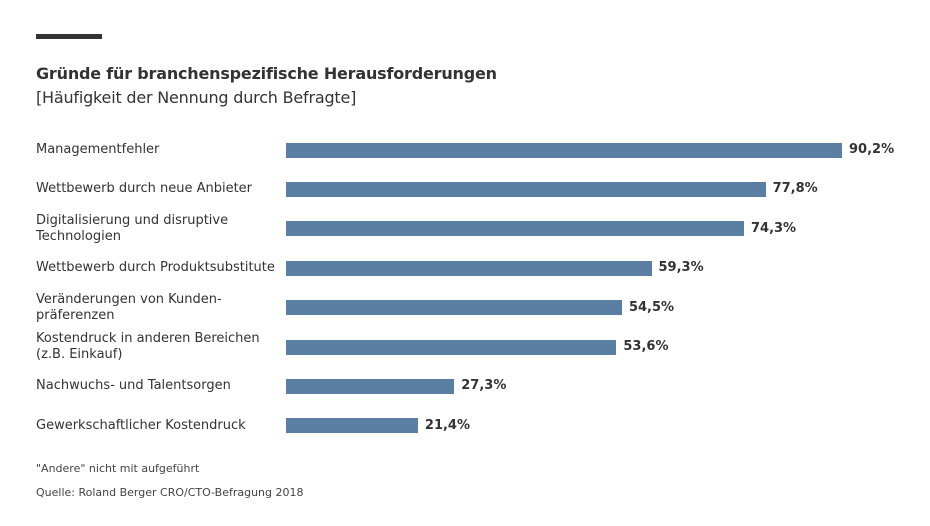 The image size is (930, 526). I want to click on chart-subtitle: [Häufigkeit der Nennung durch Befragte], so click(196, 97).